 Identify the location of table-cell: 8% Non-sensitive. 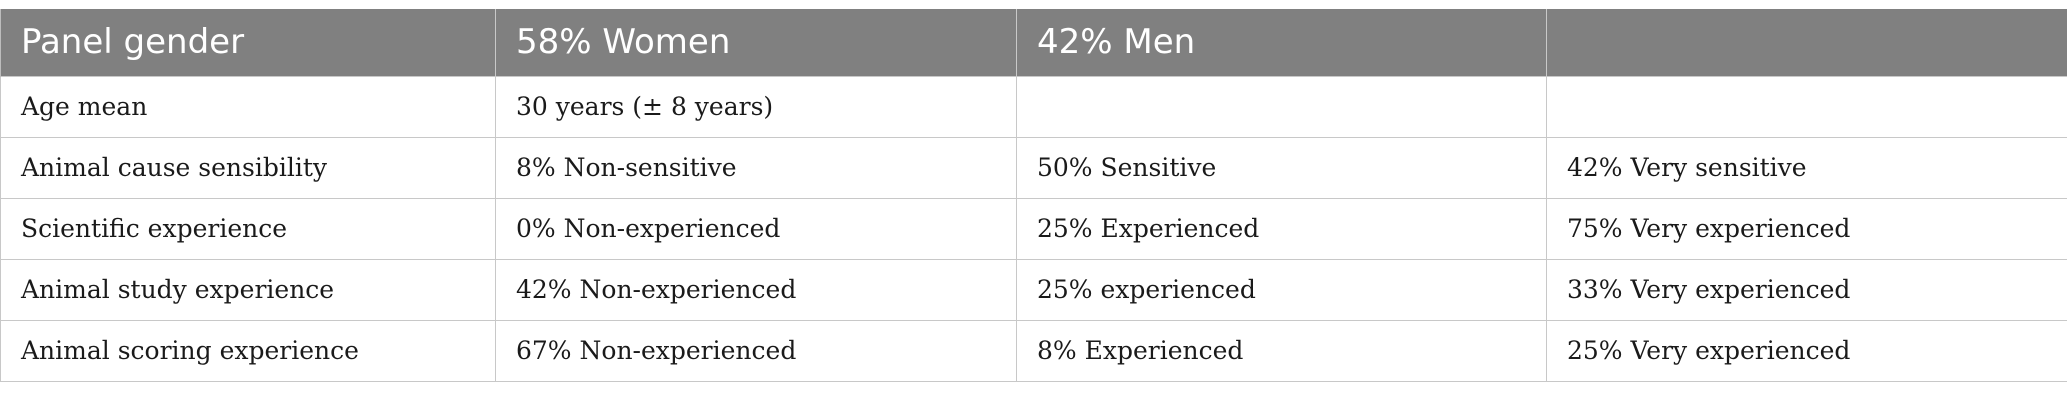
(756, 167).